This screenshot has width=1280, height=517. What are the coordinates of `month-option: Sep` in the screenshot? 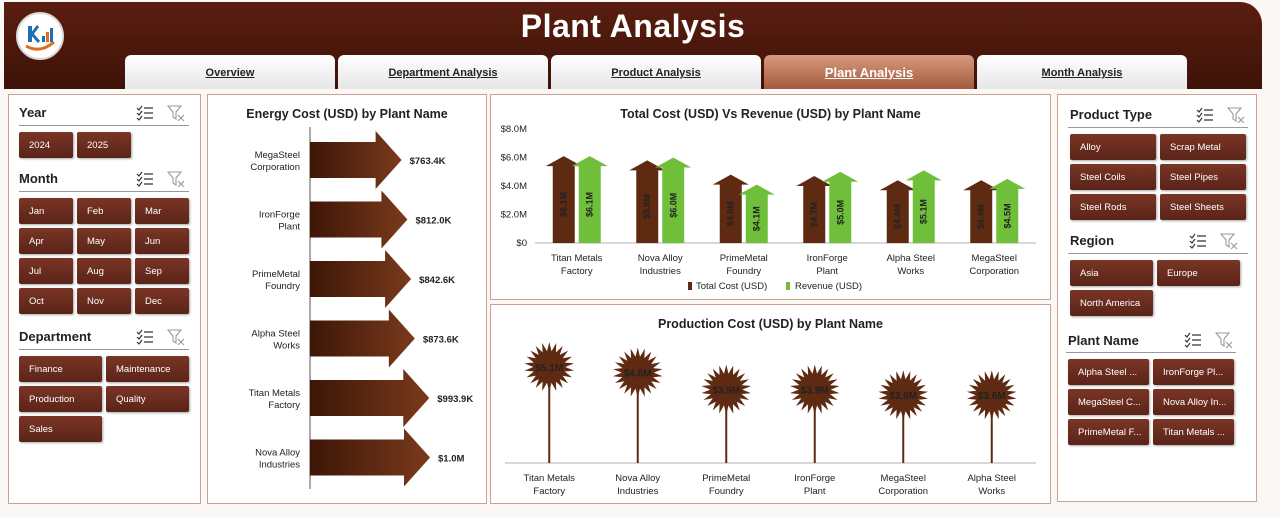 It's located at (162, 271).